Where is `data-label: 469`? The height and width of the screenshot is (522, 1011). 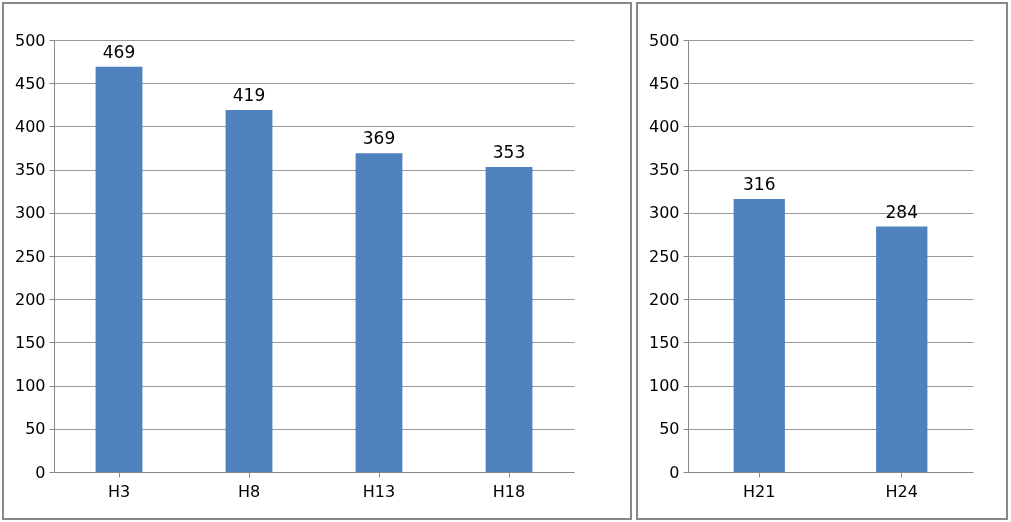 data-label: 469 is located at coordinates (119, 51).